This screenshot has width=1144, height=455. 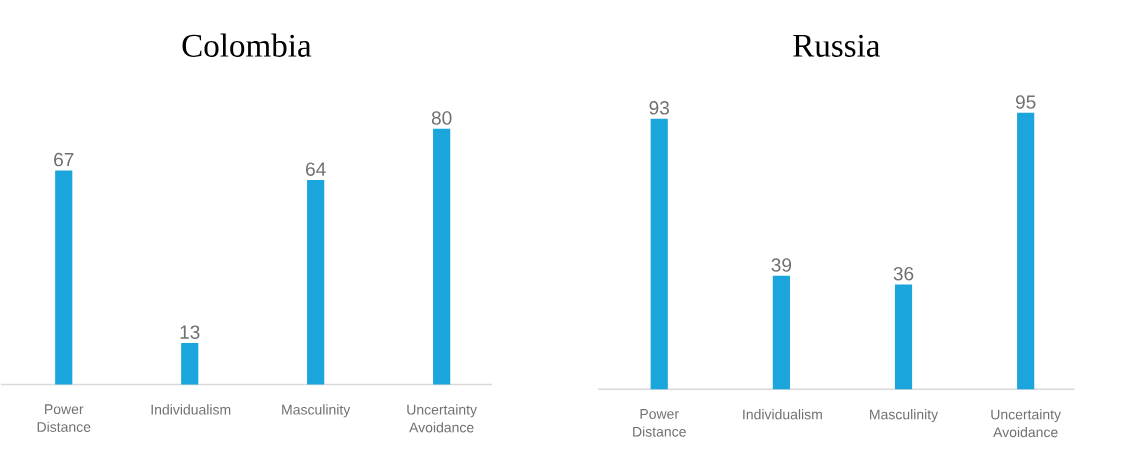 What do you see at coordinates (781, 265) in the screenshot?
I see `data-label: 39` at bounding box center [781, 265].